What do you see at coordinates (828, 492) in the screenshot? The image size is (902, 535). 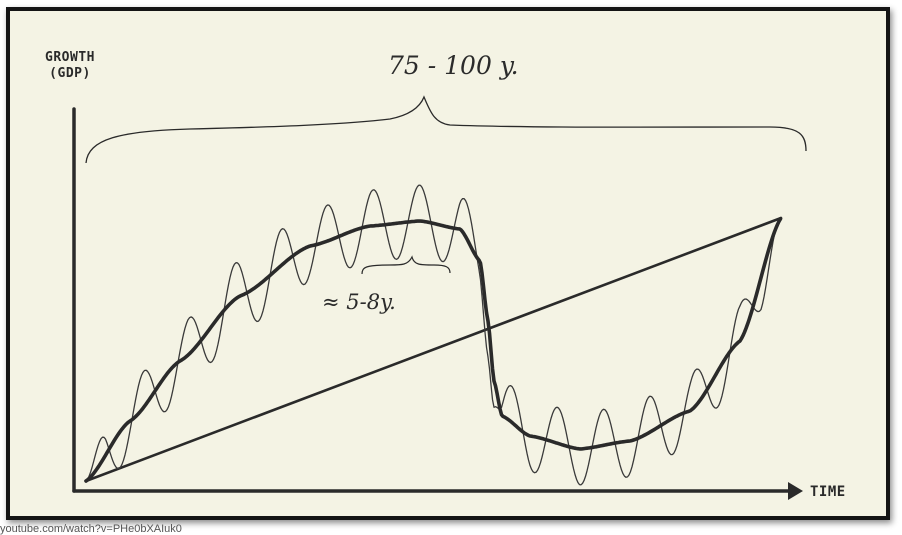 I see `x-axis-label-time: TIME` at bounding box center [828, 492].